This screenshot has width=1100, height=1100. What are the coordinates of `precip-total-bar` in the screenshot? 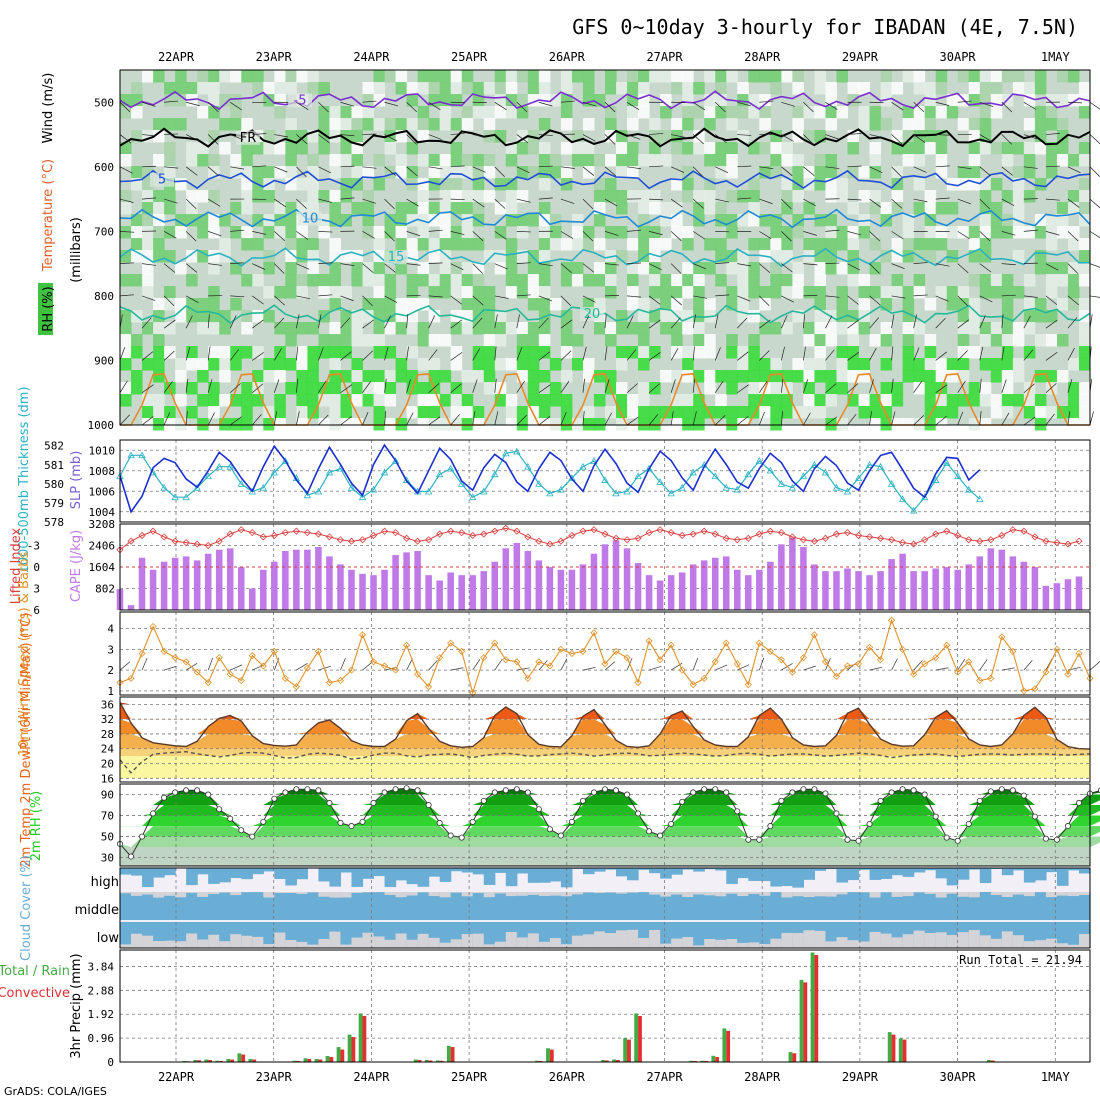 It's located at (437, 1061).